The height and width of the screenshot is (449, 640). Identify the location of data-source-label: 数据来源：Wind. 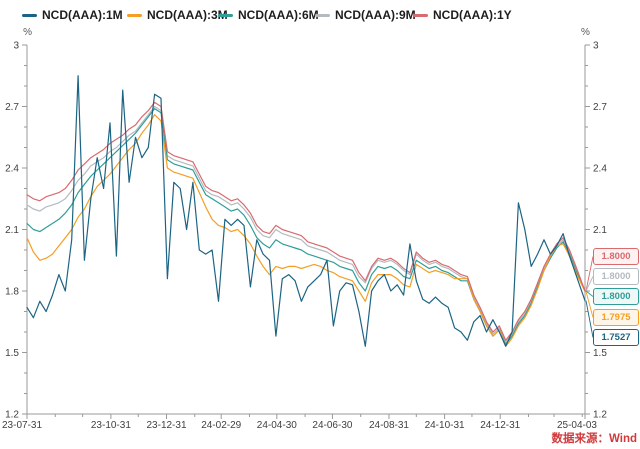
(594, 439).